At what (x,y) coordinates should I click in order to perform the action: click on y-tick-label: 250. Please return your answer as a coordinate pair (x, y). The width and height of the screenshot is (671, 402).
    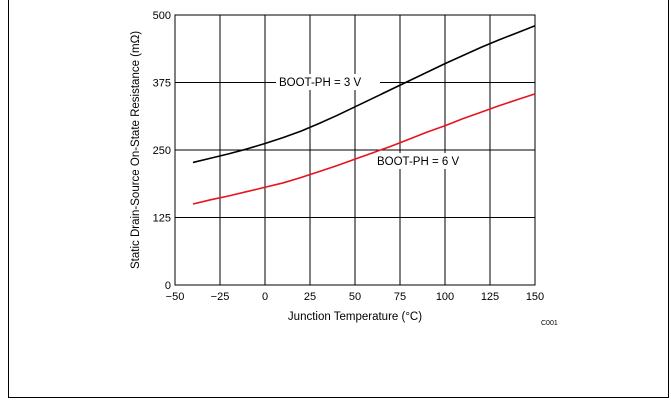
    Looking at the image, I should click on (162, 151).